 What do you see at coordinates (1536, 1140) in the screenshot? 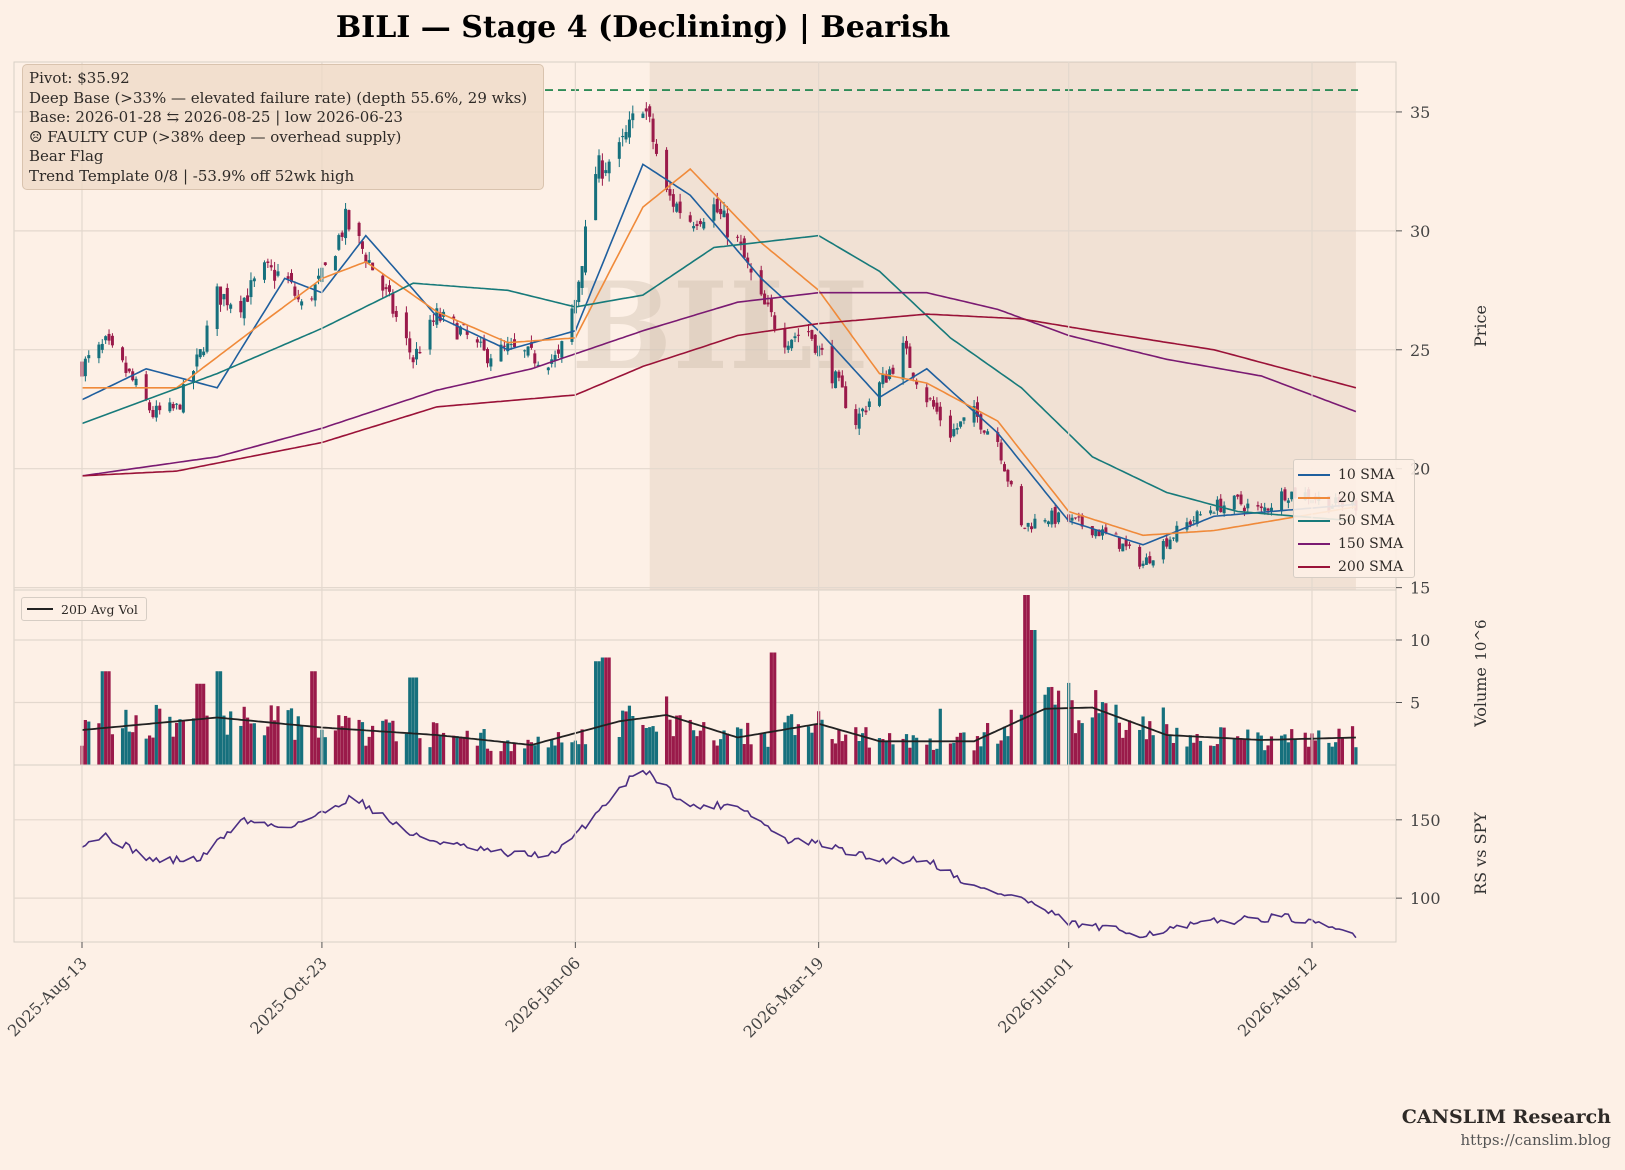
I see `brand-url: https://canslim.blog` at bounding box center [1536, 1140].